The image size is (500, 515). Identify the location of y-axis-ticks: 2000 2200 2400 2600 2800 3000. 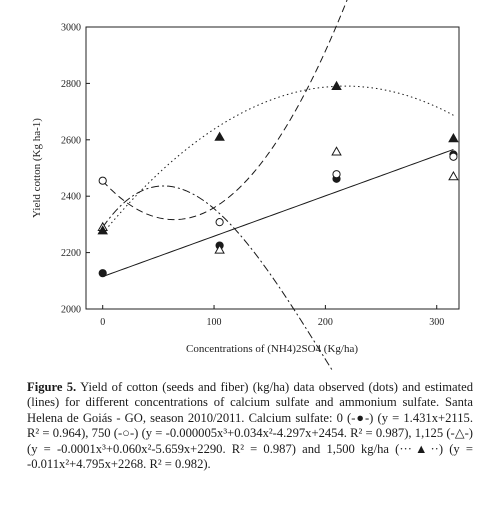
(75, 169).